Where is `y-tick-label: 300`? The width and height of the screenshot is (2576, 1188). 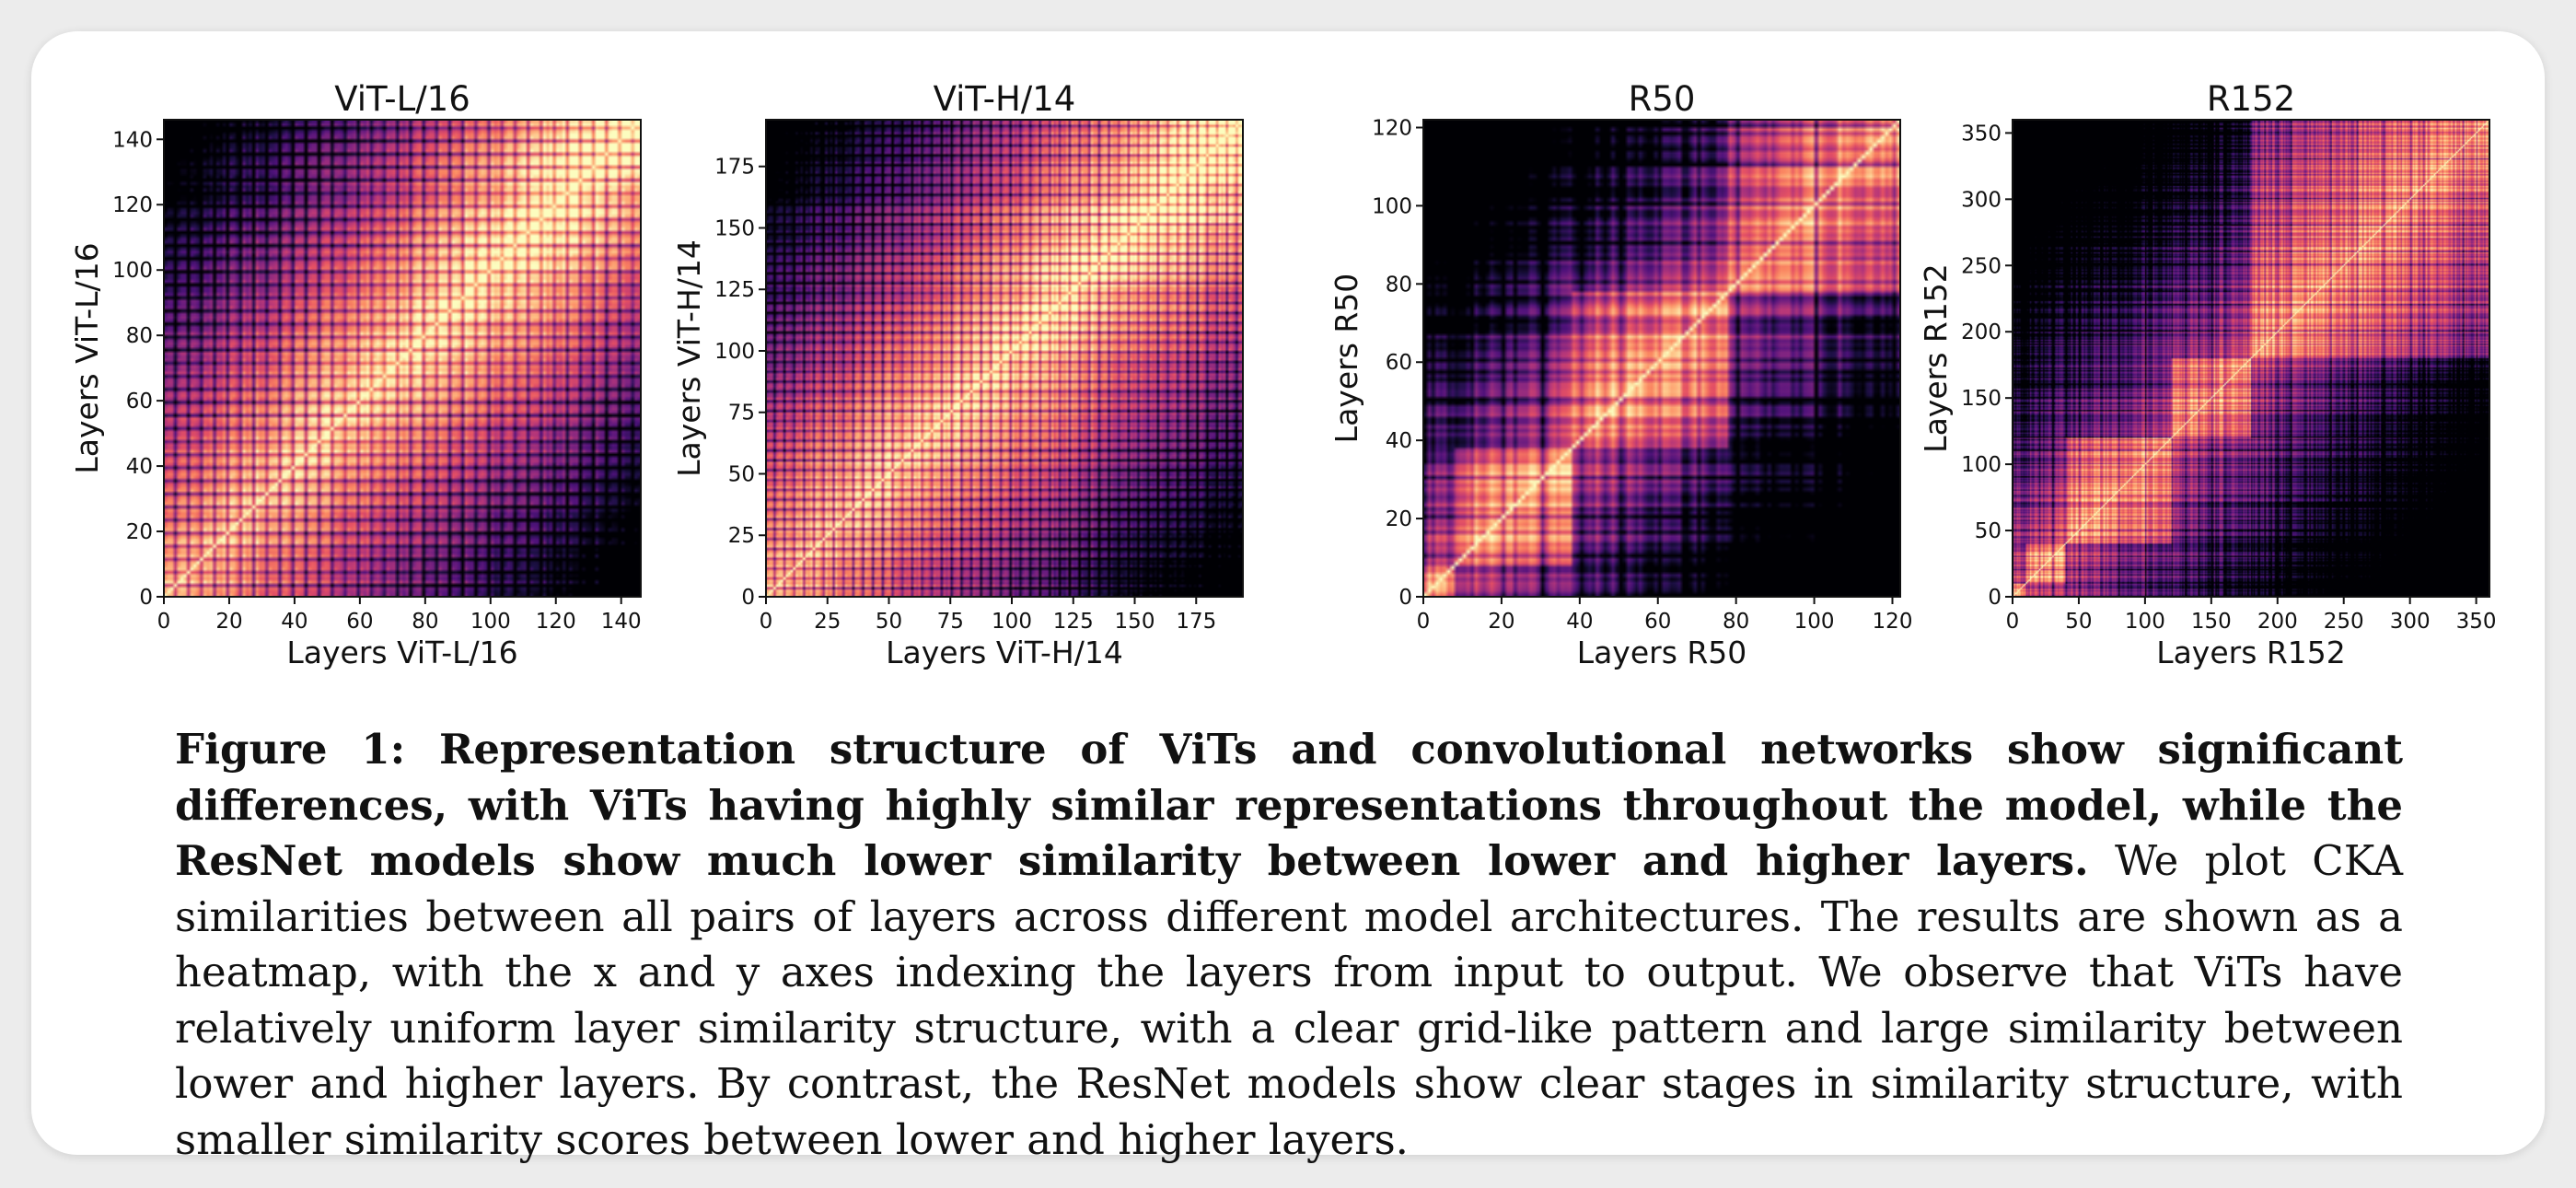
y-tick-label: 300 is located at coordinates (1981, 200).